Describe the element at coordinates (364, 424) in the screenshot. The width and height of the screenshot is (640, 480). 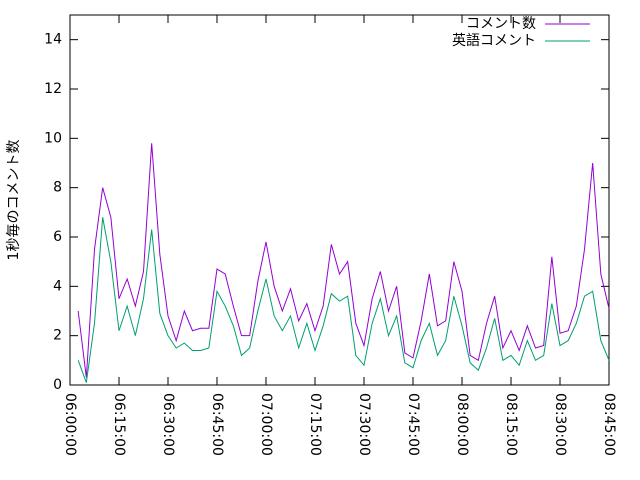
I see `x-tick-label: 07:30:00` at that location.